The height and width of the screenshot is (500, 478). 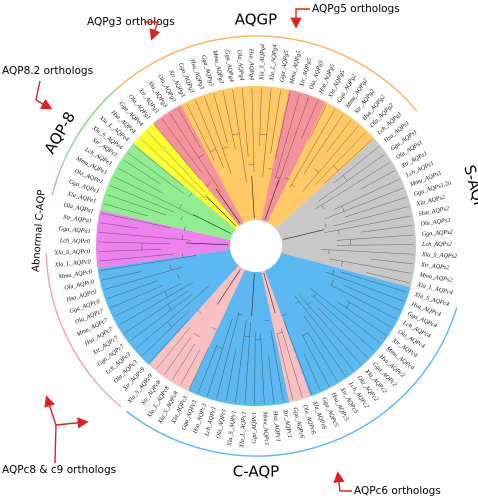 I want to click on annotation-aqpc89-text: AQPc8 & c9 orthologs, so click(x=59, y=470).